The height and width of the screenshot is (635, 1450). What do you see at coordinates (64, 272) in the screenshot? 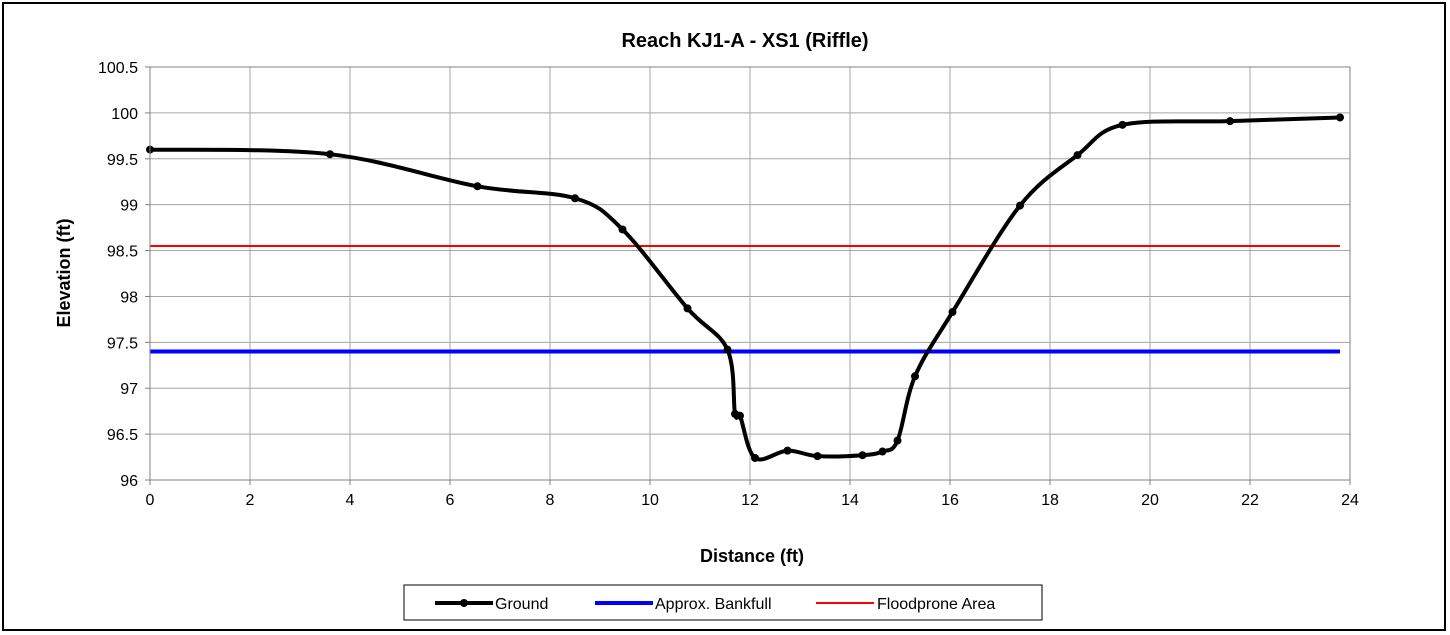
I see `y-axis-title: Elevation (ft)` at bounding box center [64, 272].